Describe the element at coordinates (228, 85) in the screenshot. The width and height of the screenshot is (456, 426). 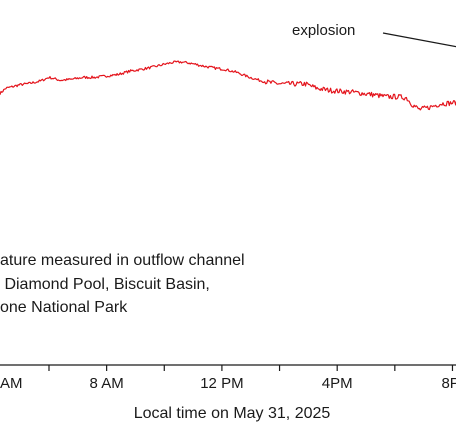
I see `series-line-temperature` at that location.